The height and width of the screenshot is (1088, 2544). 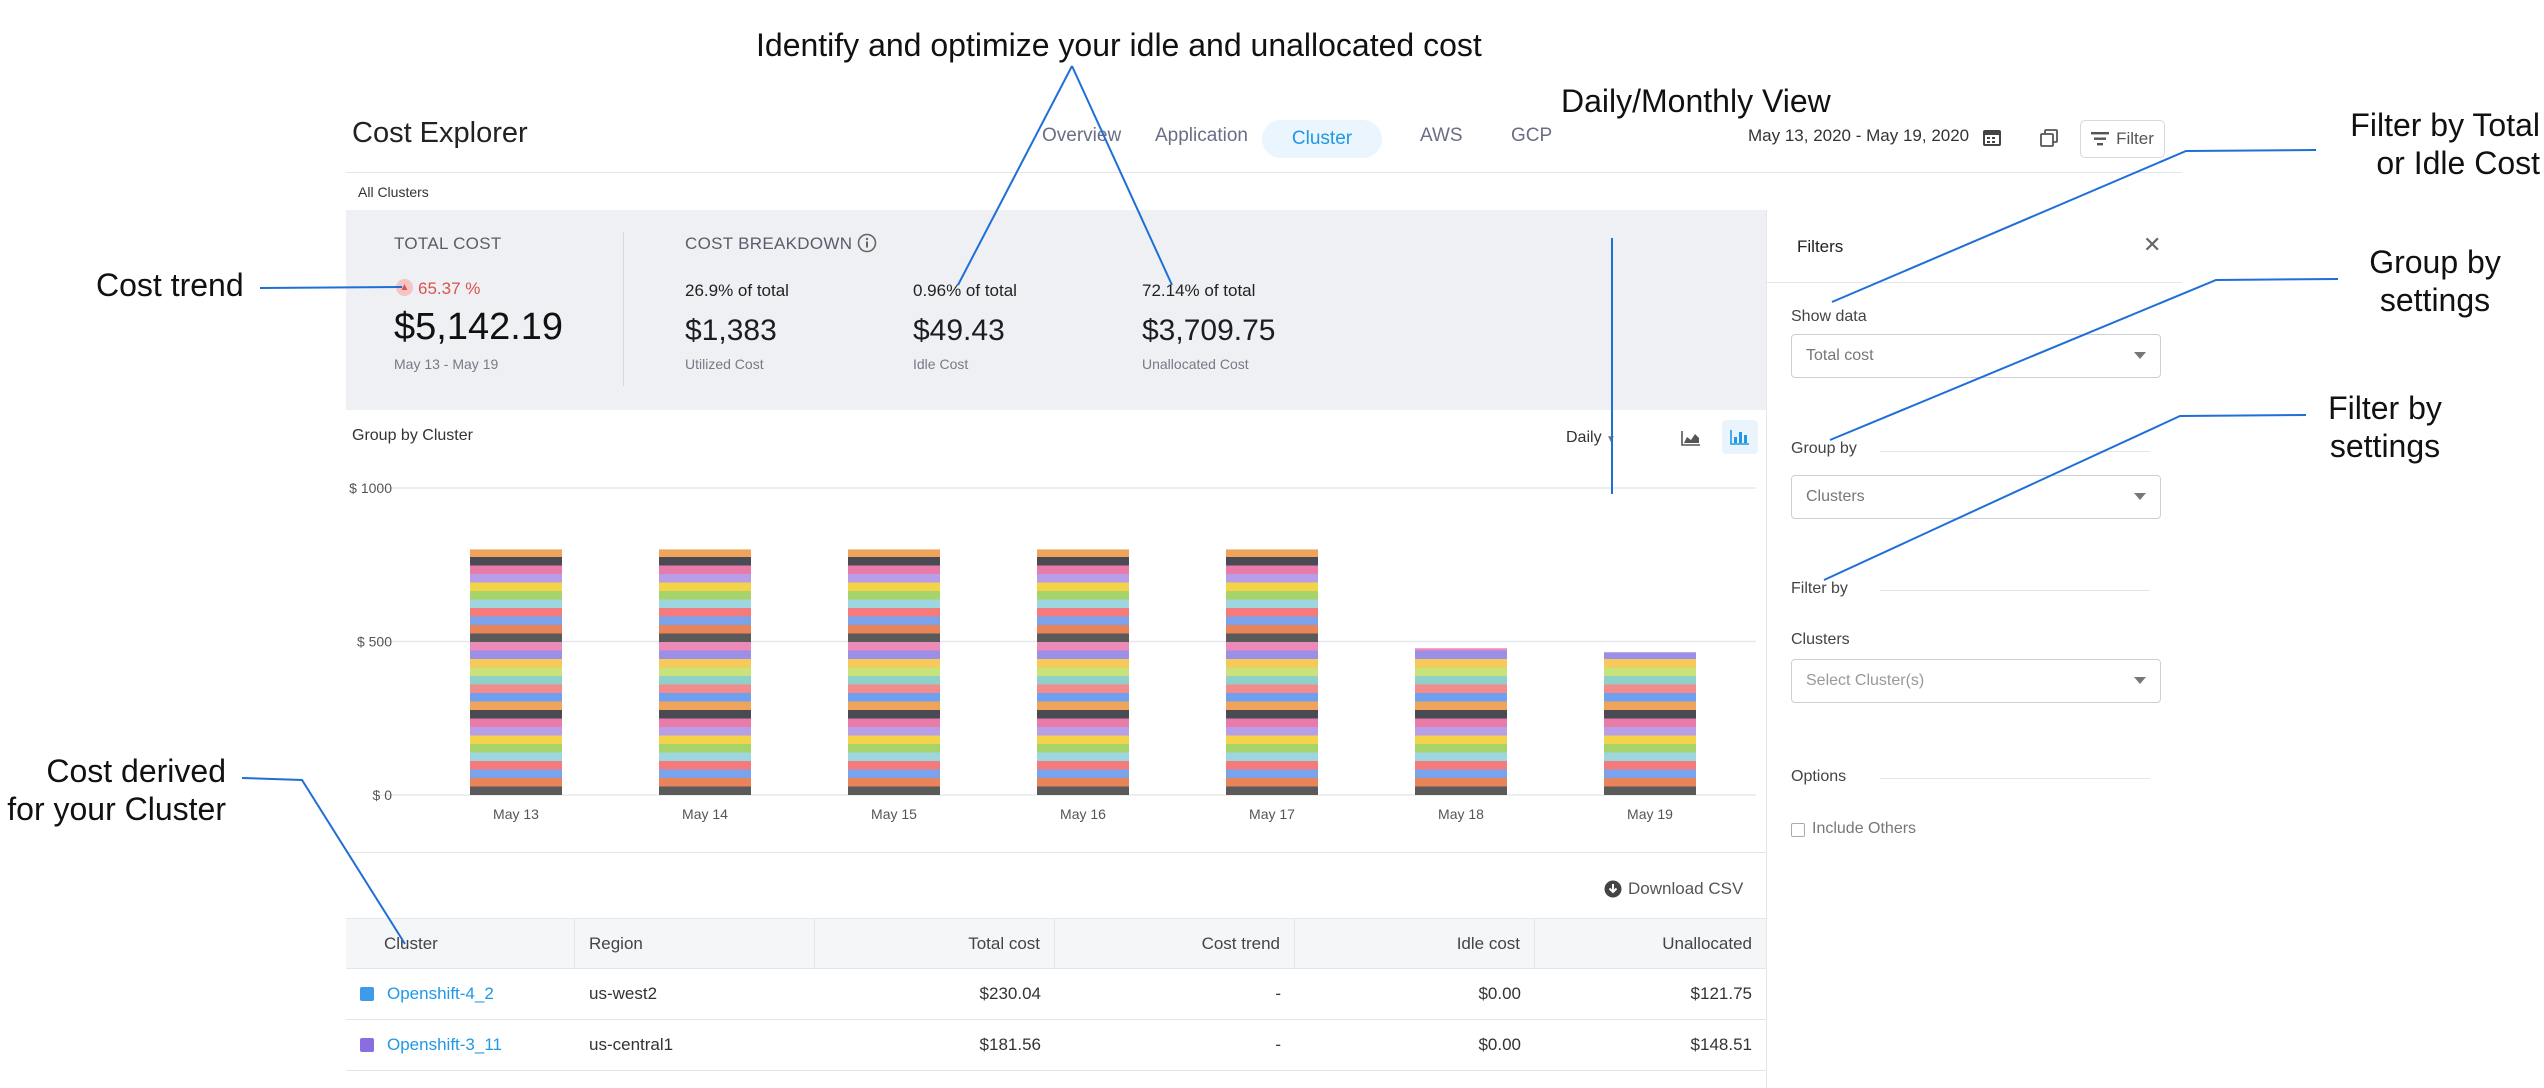 I want to click on include-others-checkbox, so click(x=1798, y=830).